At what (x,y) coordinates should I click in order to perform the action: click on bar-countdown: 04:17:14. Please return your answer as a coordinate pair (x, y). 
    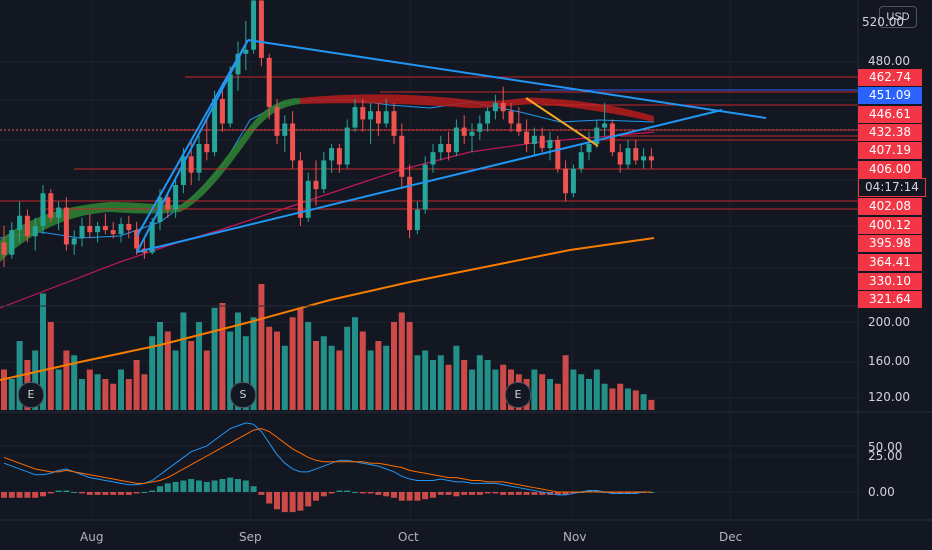
    Looking at the image, I should click on (892, 187).